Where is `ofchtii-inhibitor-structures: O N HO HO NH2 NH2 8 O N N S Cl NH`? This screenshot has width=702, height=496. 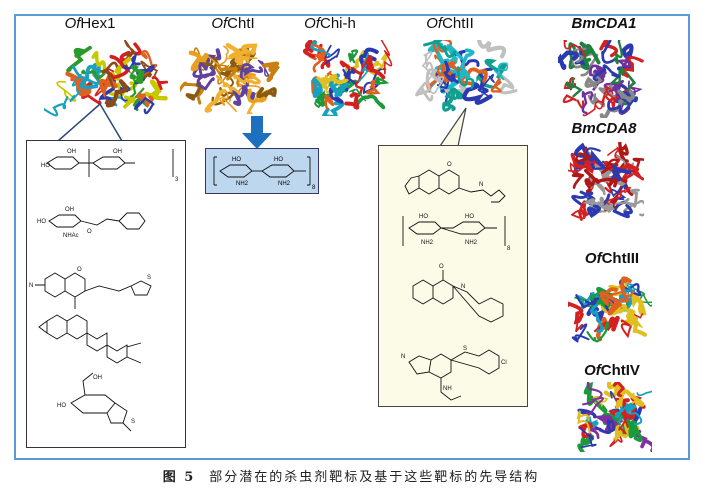 ofchtii-inhibitor-structures: O N HO HO NH2 NH2 8 O N N S Cl NH is located at coordinates (456, 281).